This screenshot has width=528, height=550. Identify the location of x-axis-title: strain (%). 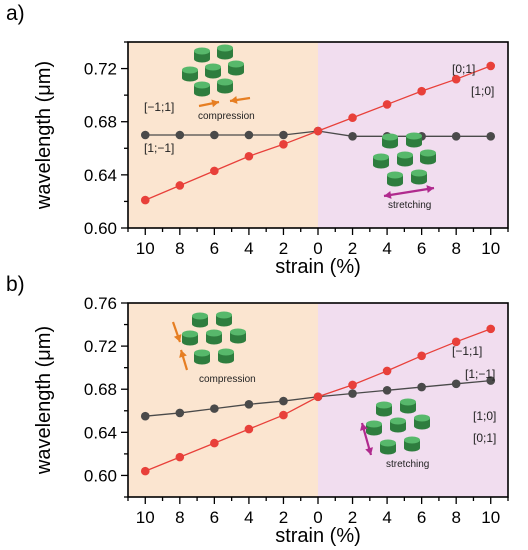
(318, 536).